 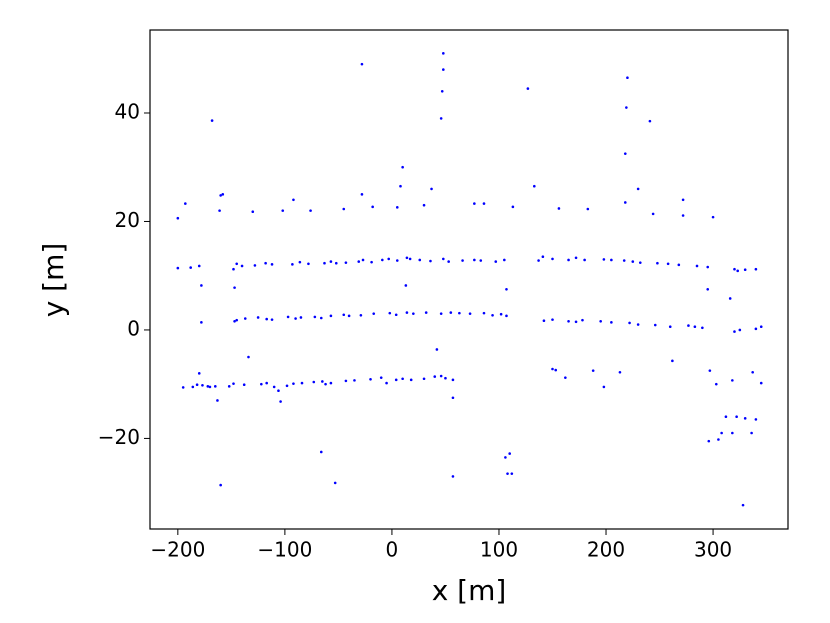 What do you see at coordinates (606, 550) in the screenshot?
I see `x-tick-label: 200` at bounding box center [606, 550].